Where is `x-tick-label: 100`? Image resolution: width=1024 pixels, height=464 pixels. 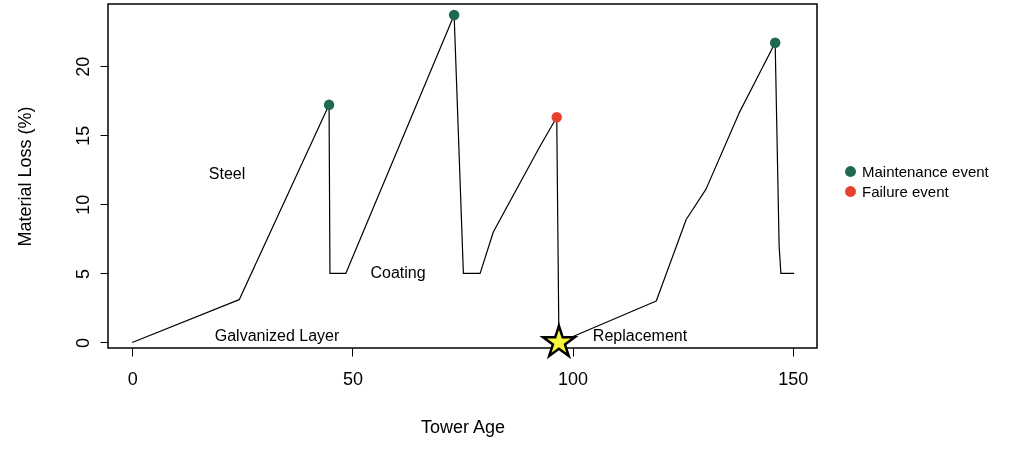
x-tick-label: 100 is located at coordinates (573, 378).